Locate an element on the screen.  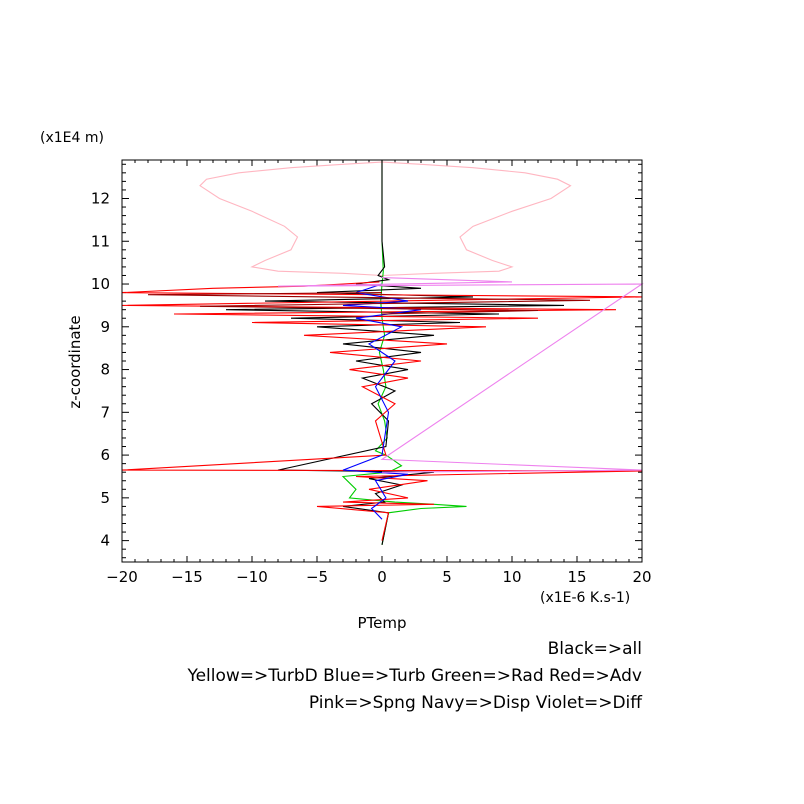
legend-line-3: Pink=>Spng Navy=>Disp Violet=>Diff is located at coordinates (476, 703).